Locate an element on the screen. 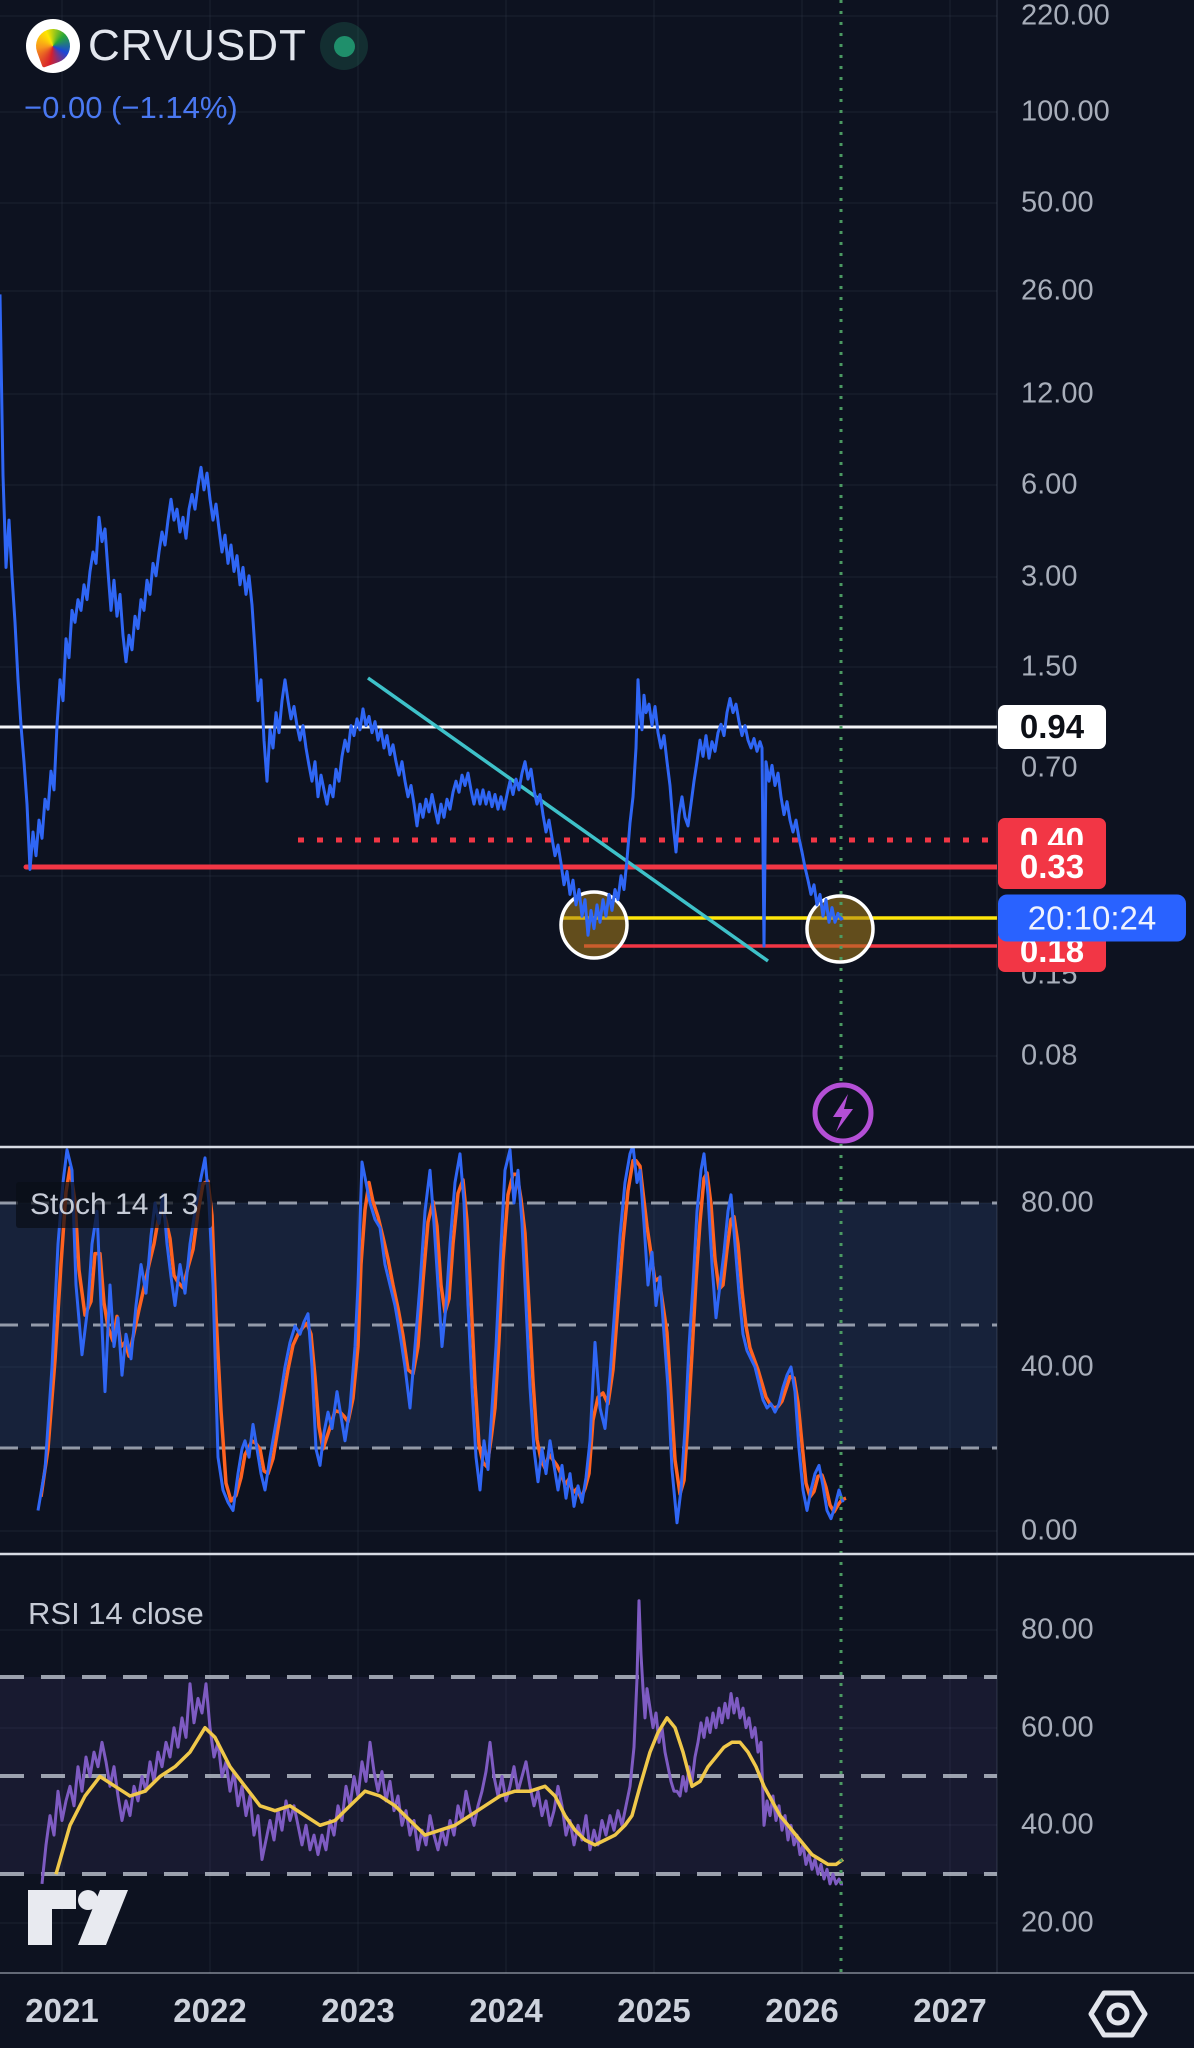  rsi-pane-label: RSI 14 close is located at coordinates (116, 1613).